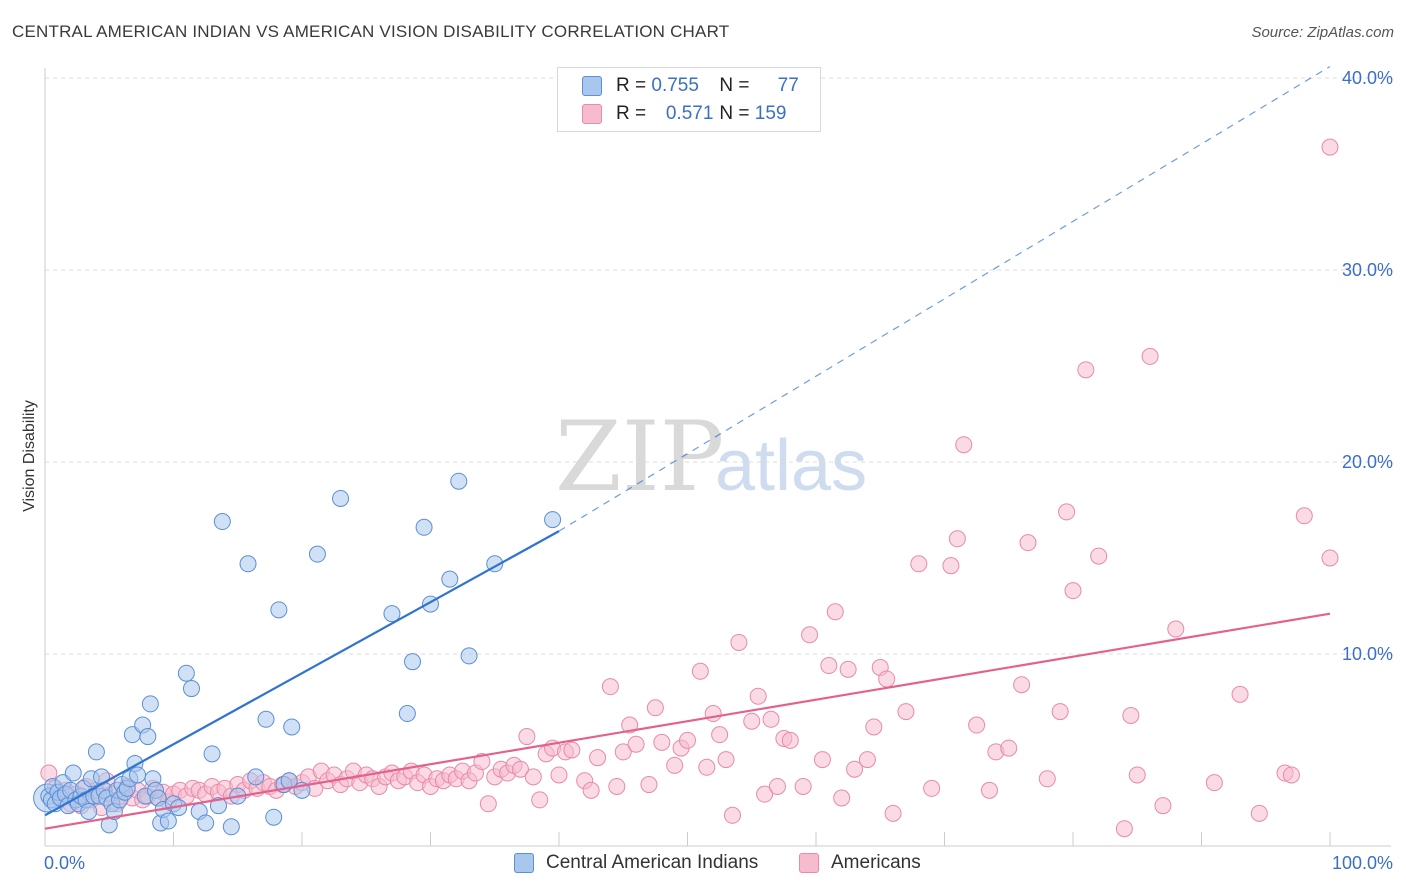 This screenshot has width=1406, height=892. What do you see at coordinates (29, 456) in the screenshot?
I see `y-axis-label: Vision Disability` at bounding box center [29, 456].